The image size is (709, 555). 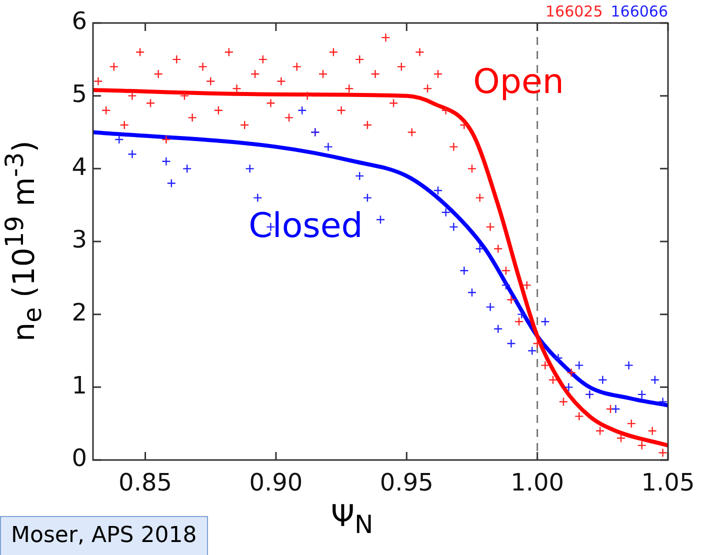 What do you see at coordinates (79, 166) in the screenshot?
I see `y-tick-label: 4` at bounding box center [79, 166].